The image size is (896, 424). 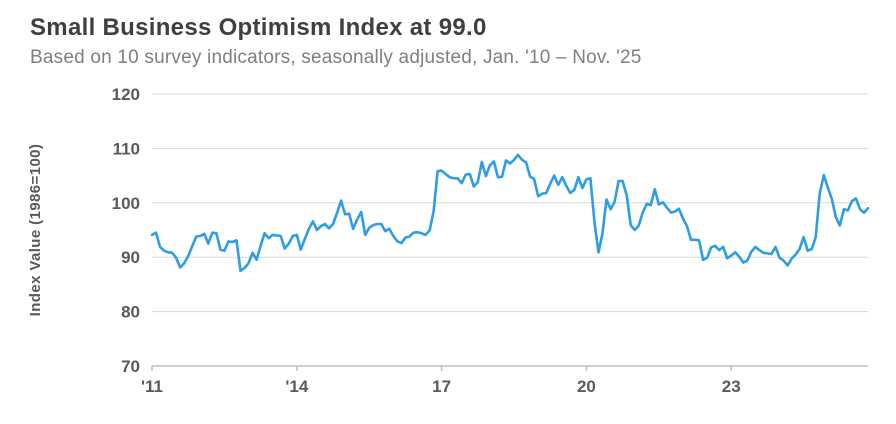 I want to click on x-tick-label: '11, so click(x=152, y=386).